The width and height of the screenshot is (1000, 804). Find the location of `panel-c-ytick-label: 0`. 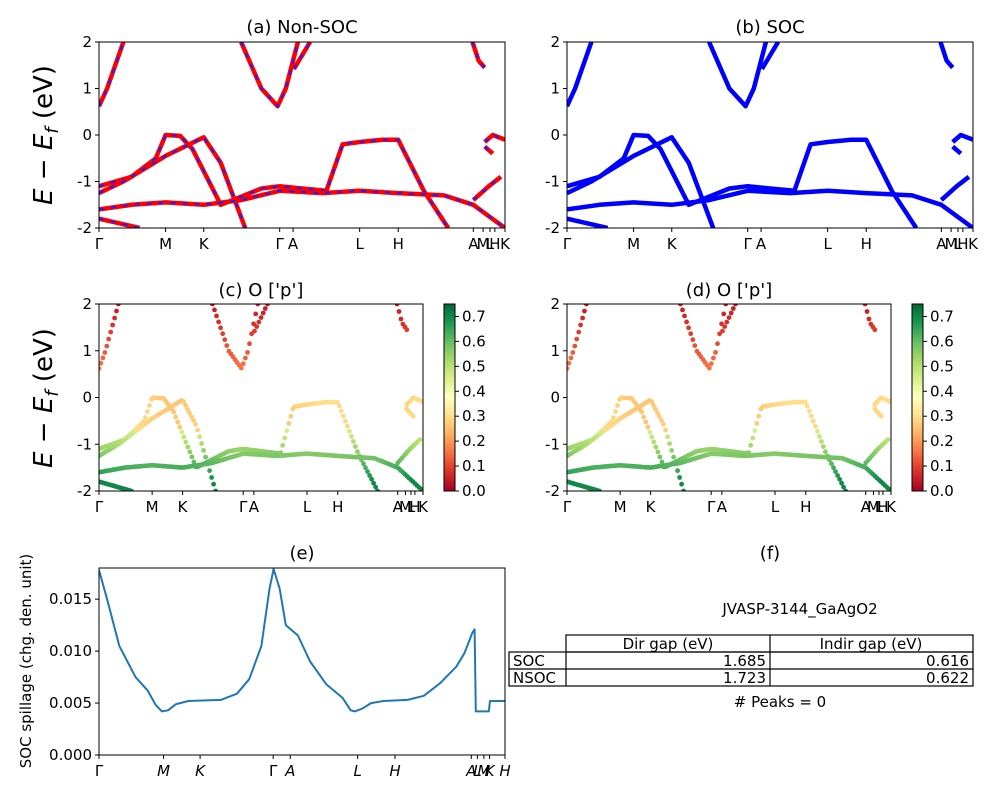

panel-c-ytick-label: 0 is located at coordinates (87, 398).